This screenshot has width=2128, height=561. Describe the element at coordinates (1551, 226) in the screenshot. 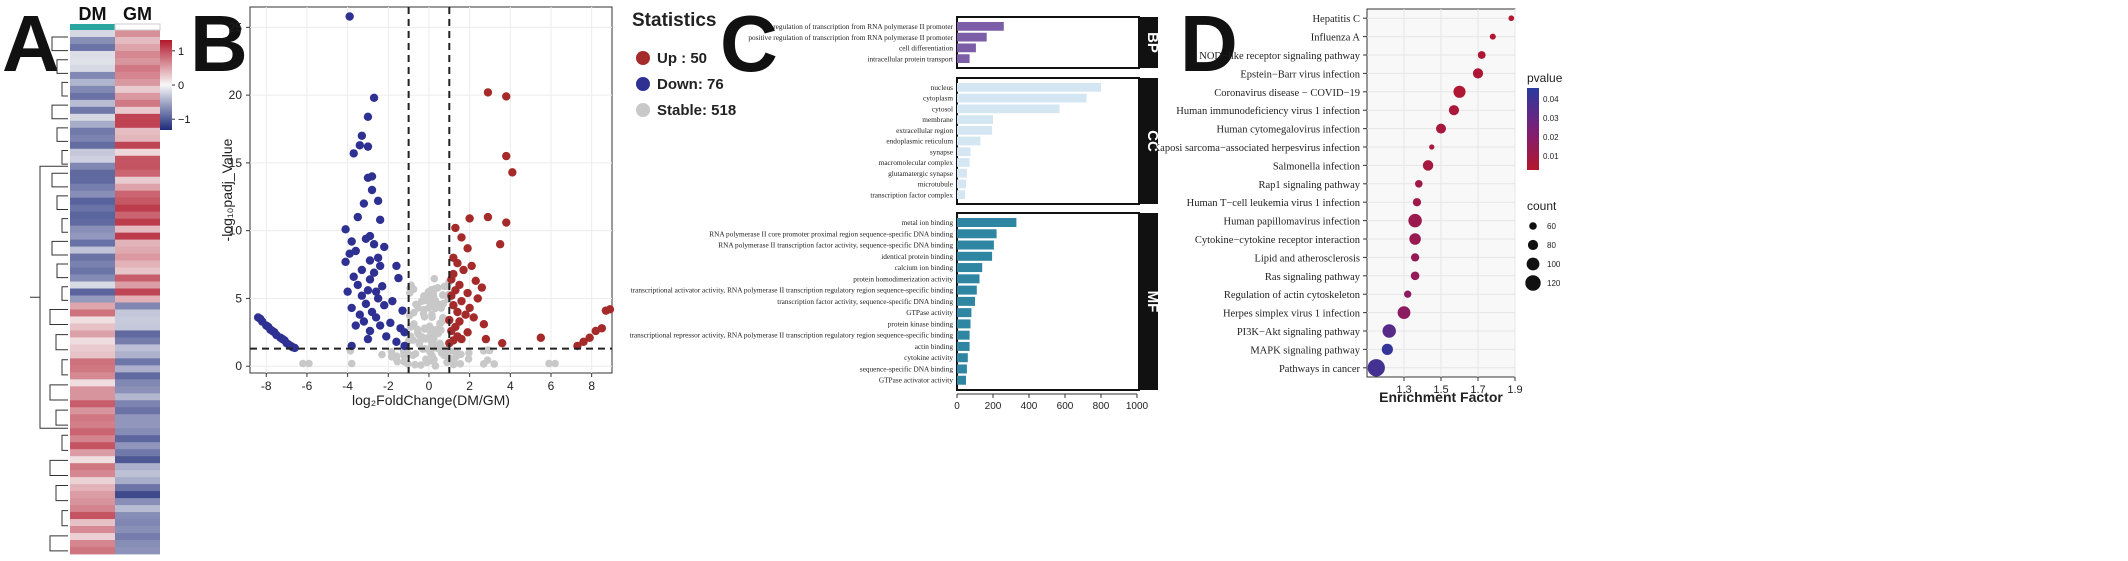

I see `count-legend-label: 60` at that location.